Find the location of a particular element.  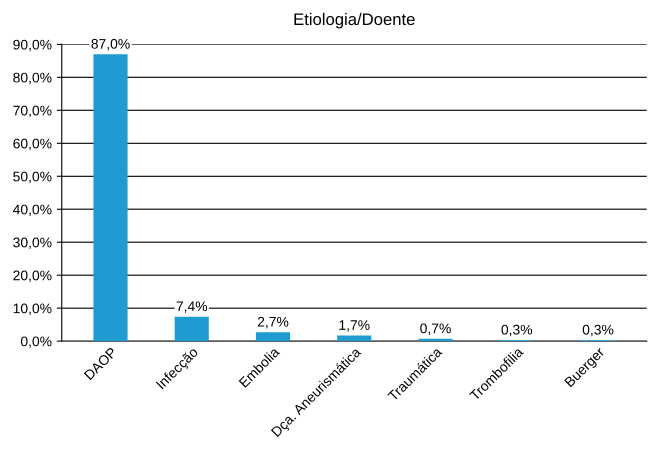

y-tick-label: 80,0% is located at coordinates (32, 78).